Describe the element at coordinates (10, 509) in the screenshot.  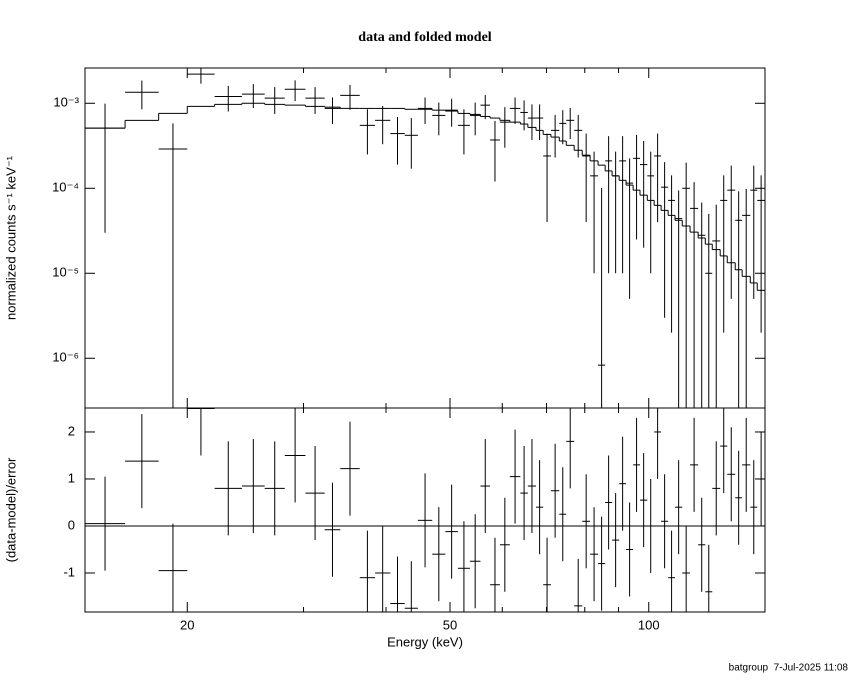
I see `residual-axis-label: (data-model)/error` at that location.